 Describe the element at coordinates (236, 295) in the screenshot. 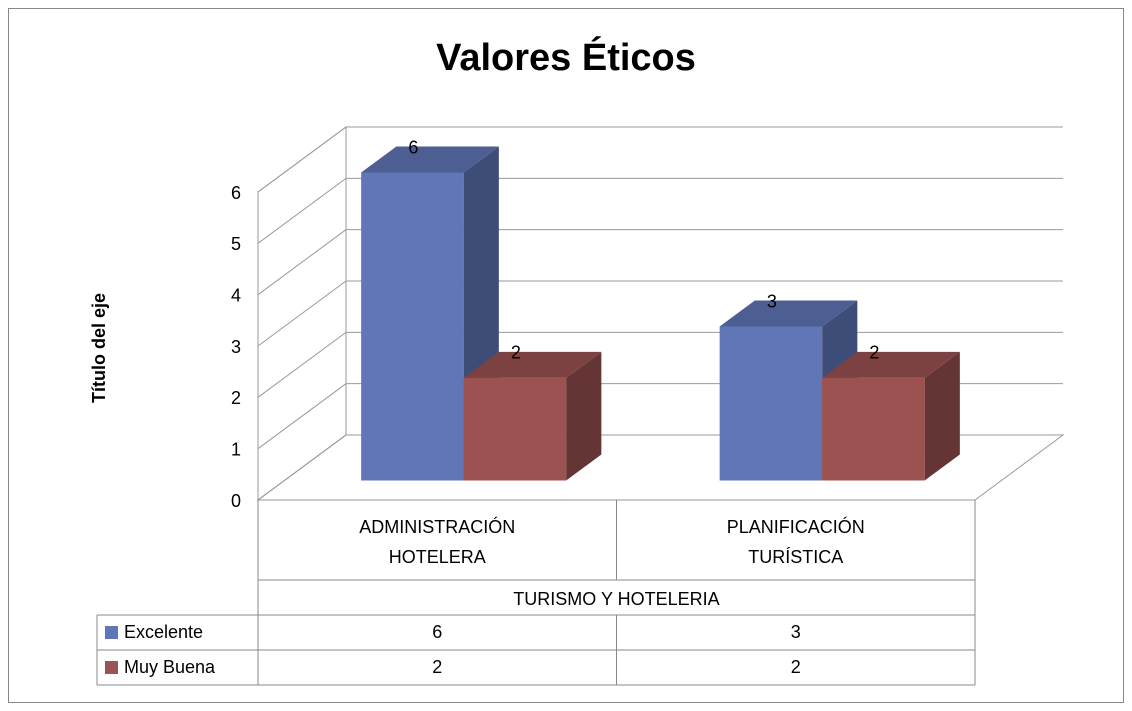

I see `y-tick-label: 4` at that location.